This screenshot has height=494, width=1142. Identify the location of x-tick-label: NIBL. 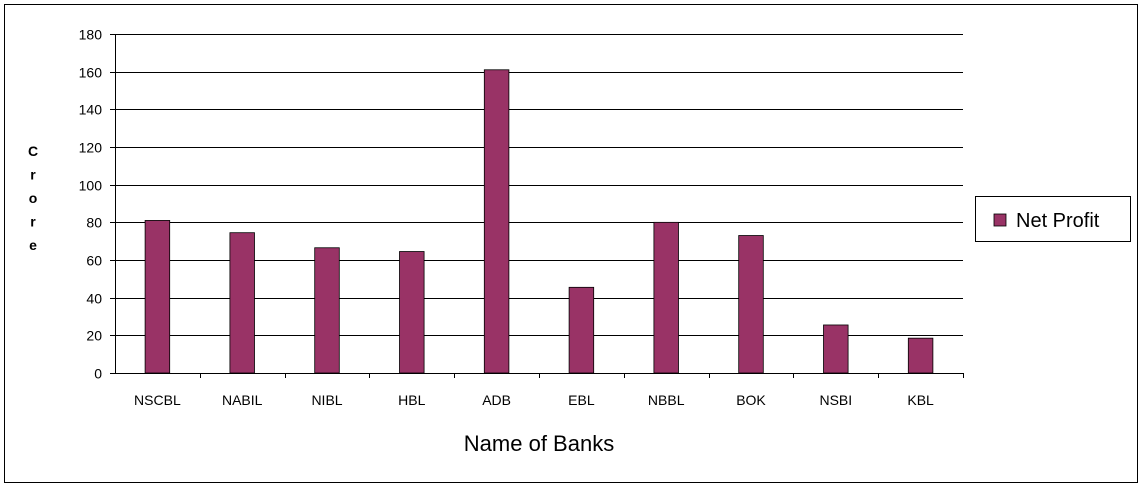
(326, 400).